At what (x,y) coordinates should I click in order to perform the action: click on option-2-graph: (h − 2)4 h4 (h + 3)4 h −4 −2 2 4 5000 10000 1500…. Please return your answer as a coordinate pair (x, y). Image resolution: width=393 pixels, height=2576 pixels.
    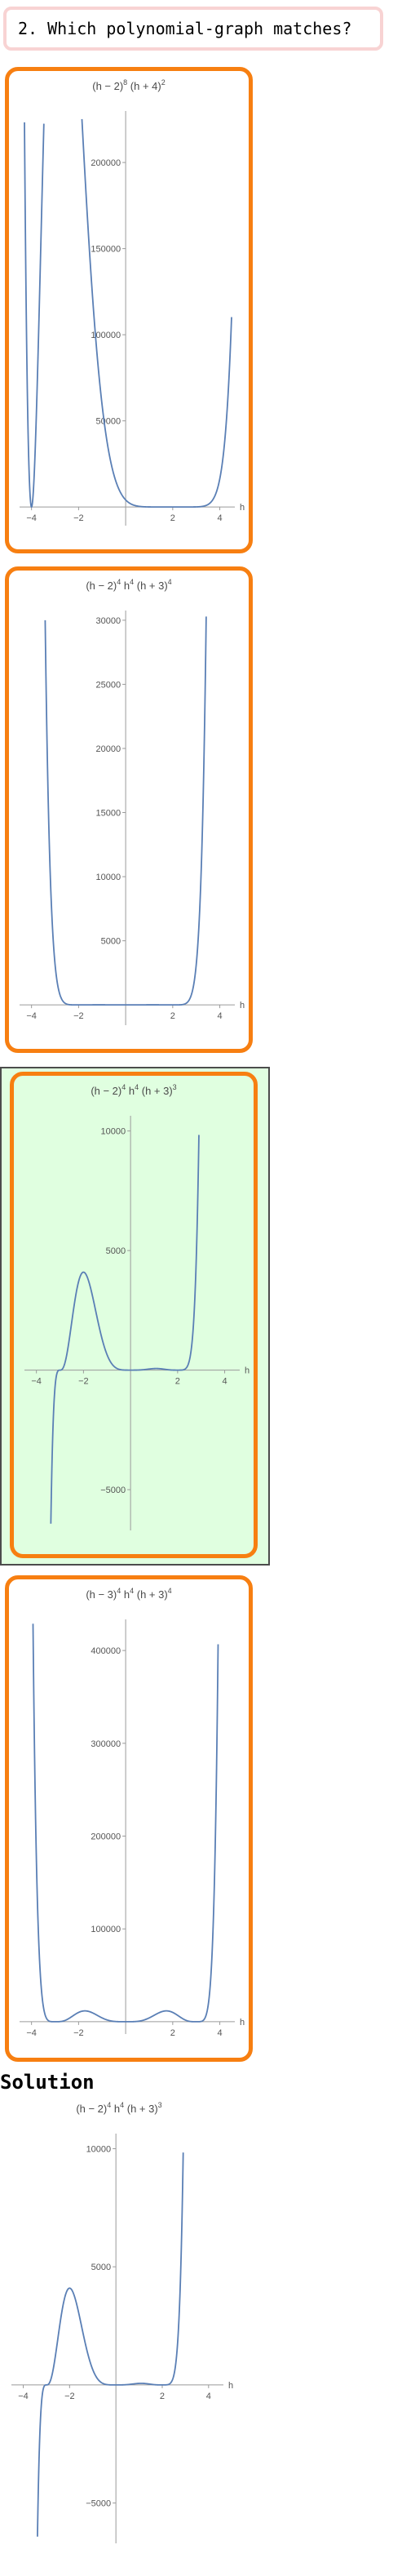
    Looking at the image, I should click on (132, 801).